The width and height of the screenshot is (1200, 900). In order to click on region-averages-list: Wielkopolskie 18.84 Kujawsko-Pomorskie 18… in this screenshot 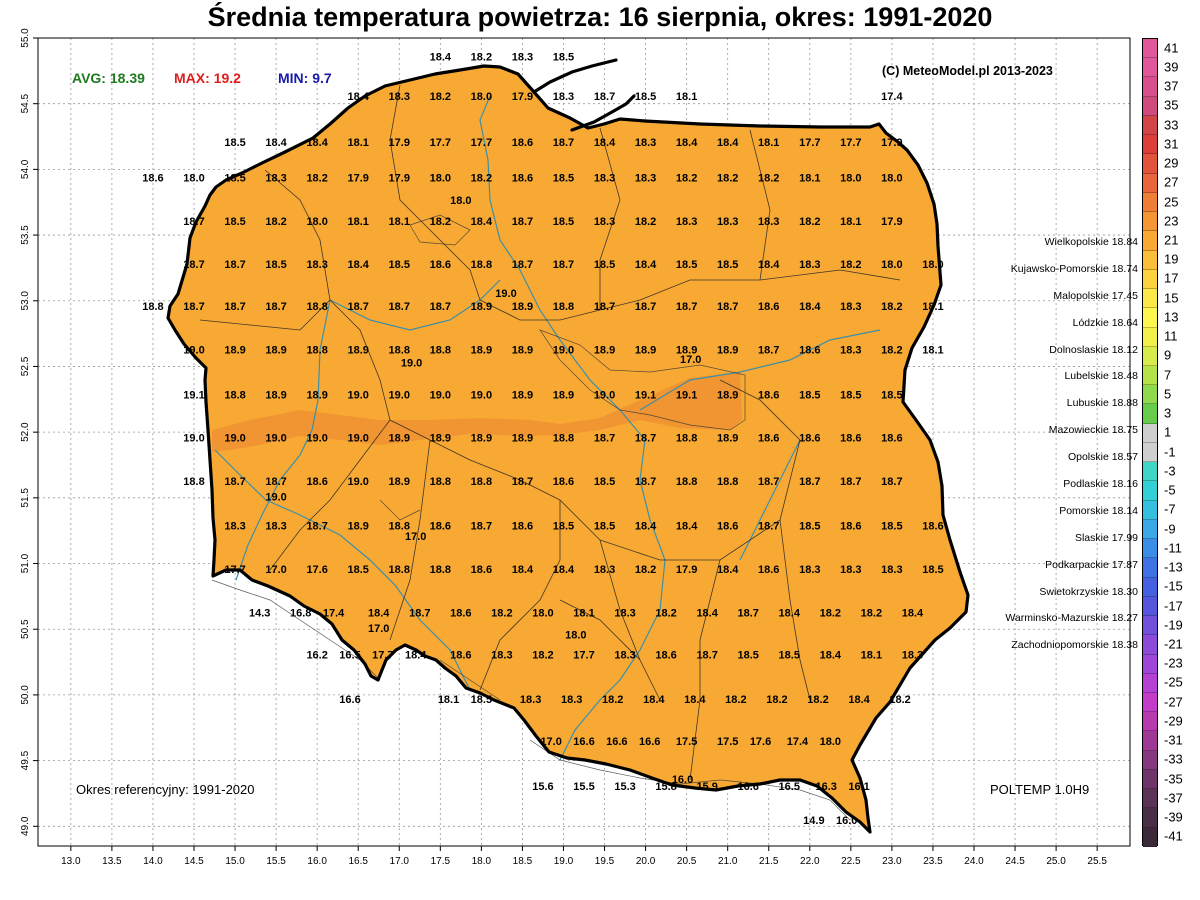, I will do `click(1058, 451)`.